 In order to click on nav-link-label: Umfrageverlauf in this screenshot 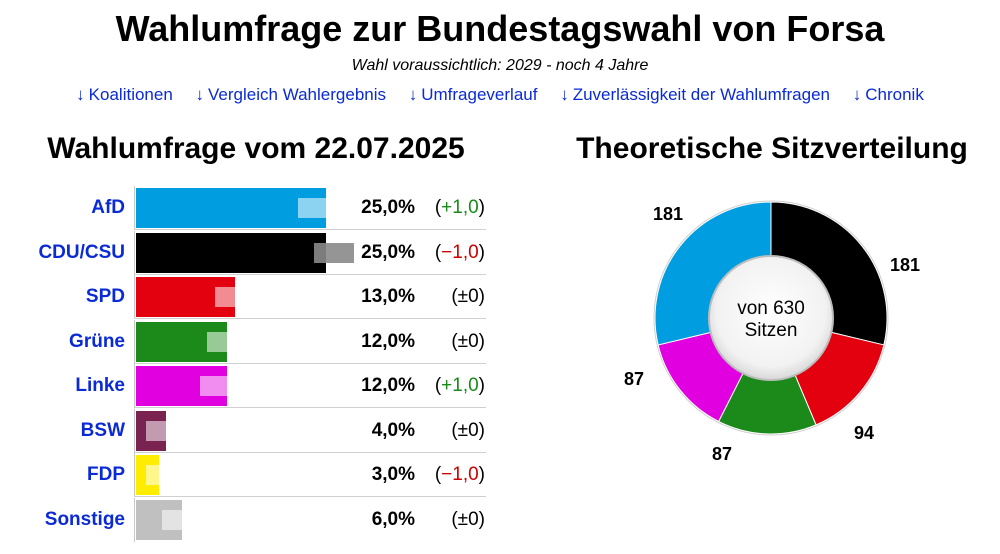, I will do `click(479, 94)`.